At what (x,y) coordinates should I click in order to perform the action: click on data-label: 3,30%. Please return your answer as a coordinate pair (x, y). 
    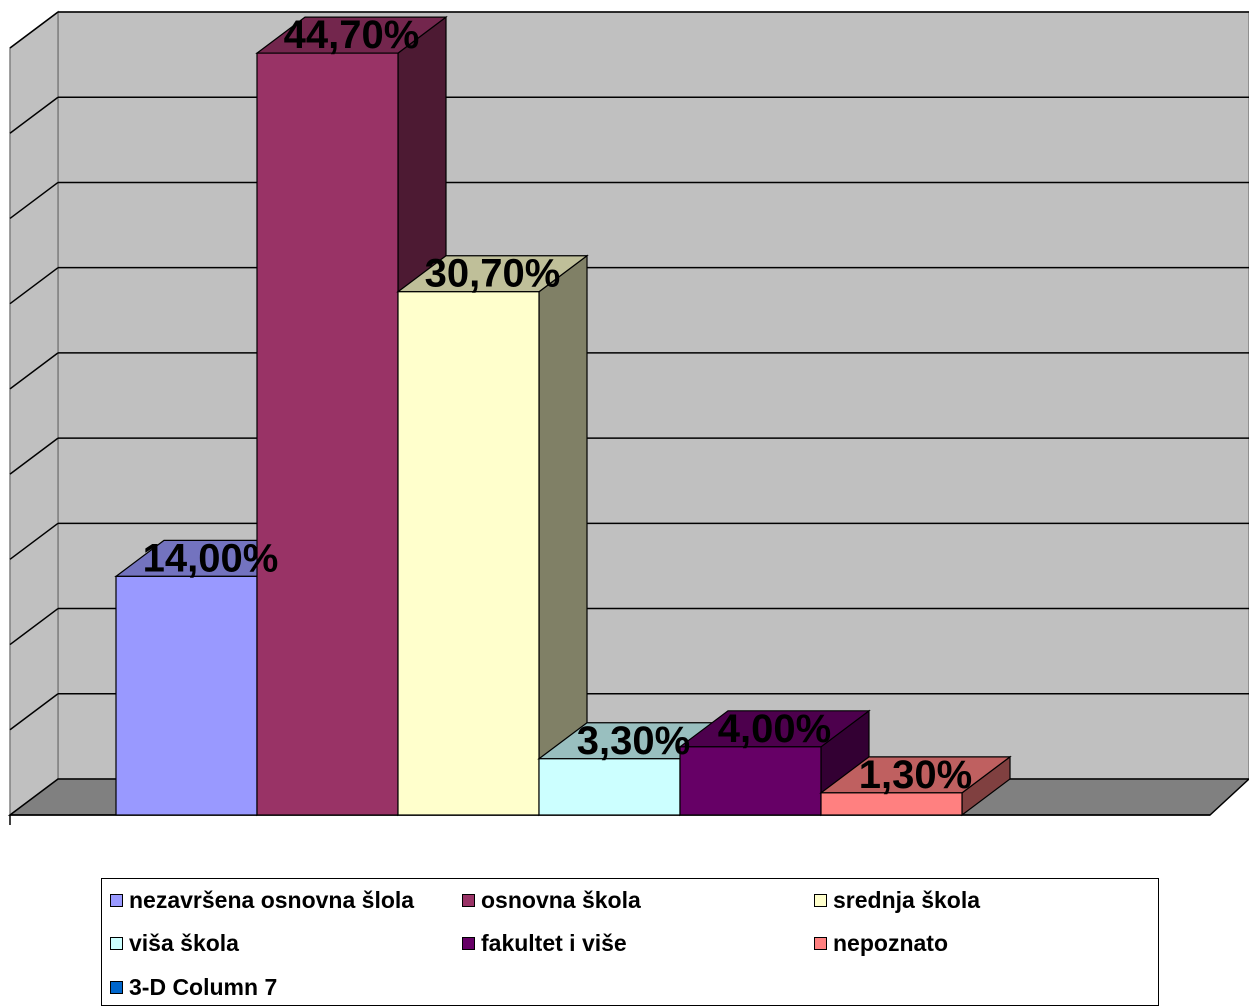
    Looking at the image, I should click on (633, 741).